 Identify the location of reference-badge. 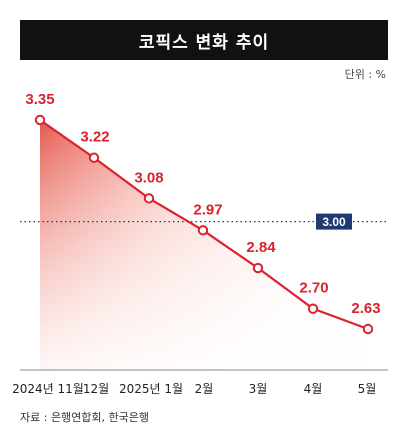
(334, 221).